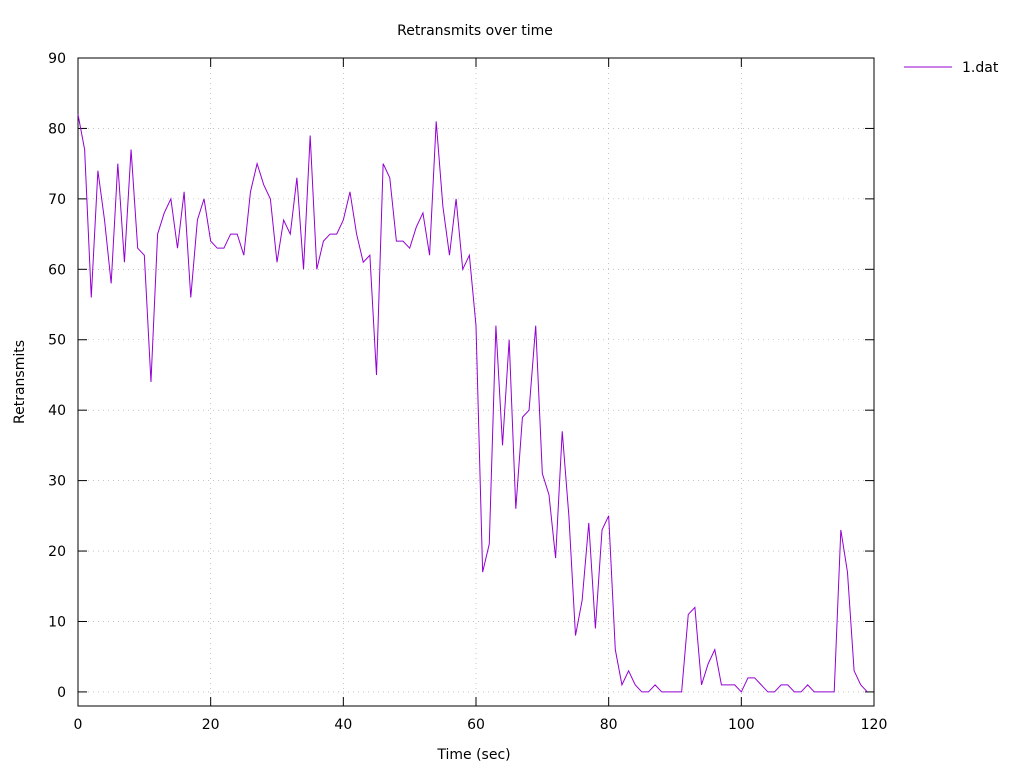 This screenshot has height=772, width=1024. I want to click on x-tick-label: 20, so click(211, 725).